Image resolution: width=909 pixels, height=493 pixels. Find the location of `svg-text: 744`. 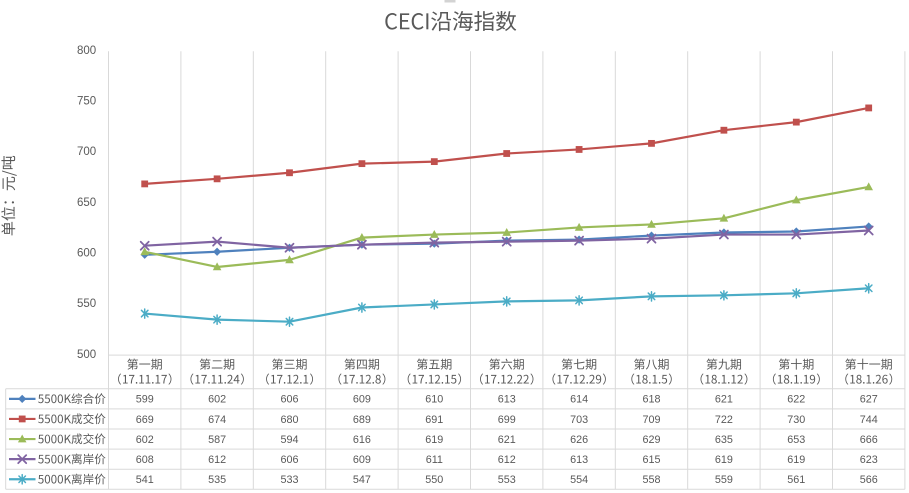

svg-text: 744 is located at coordinates (869, 420).